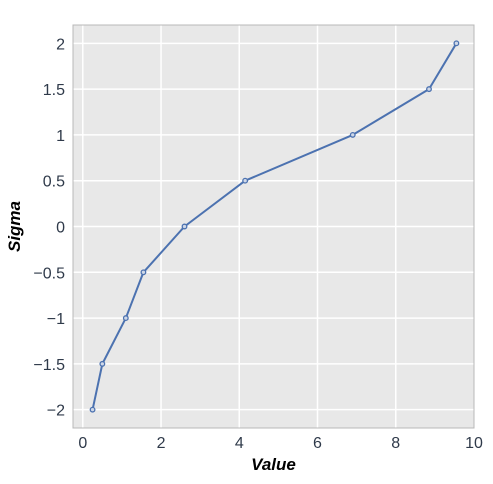 The width and height of the screenshot is (493, 484). What do you see at coordinates (60, 228) in the screenshot?
I see `y-tick-label: 0` at bounding box center [60, 228].